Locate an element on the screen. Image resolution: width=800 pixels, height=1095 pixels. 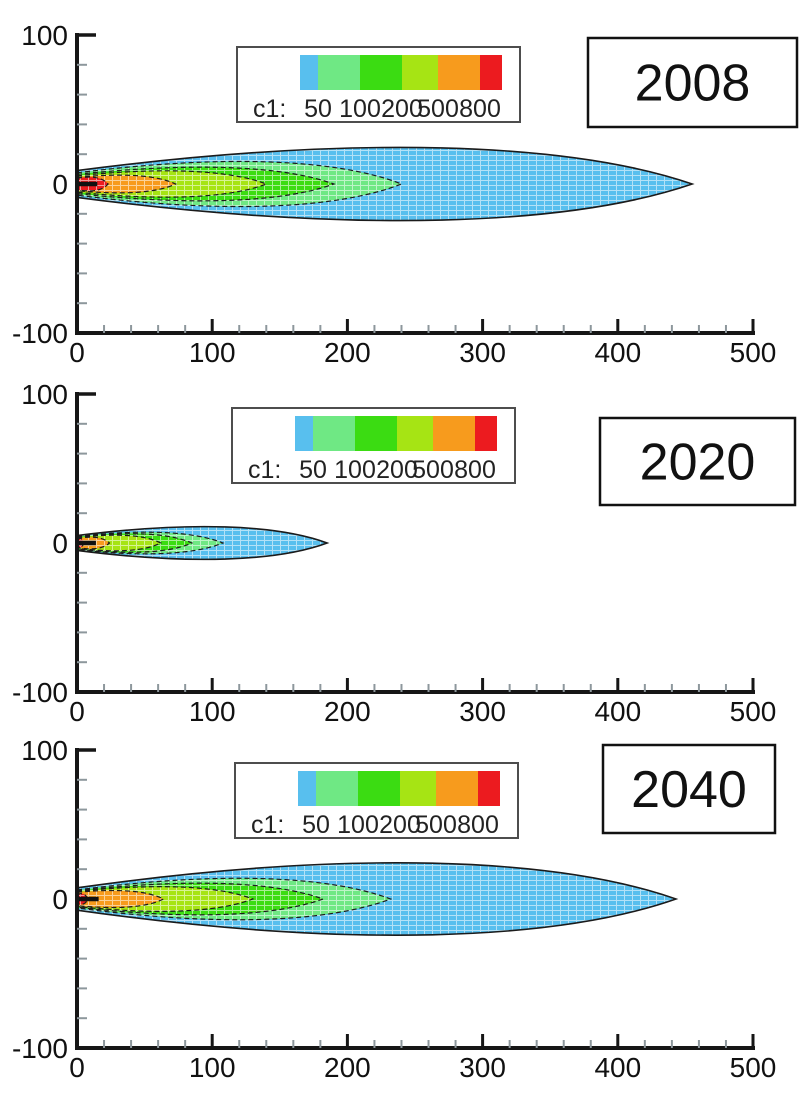
year-text: 2008 is located at coordinates (693, 84).